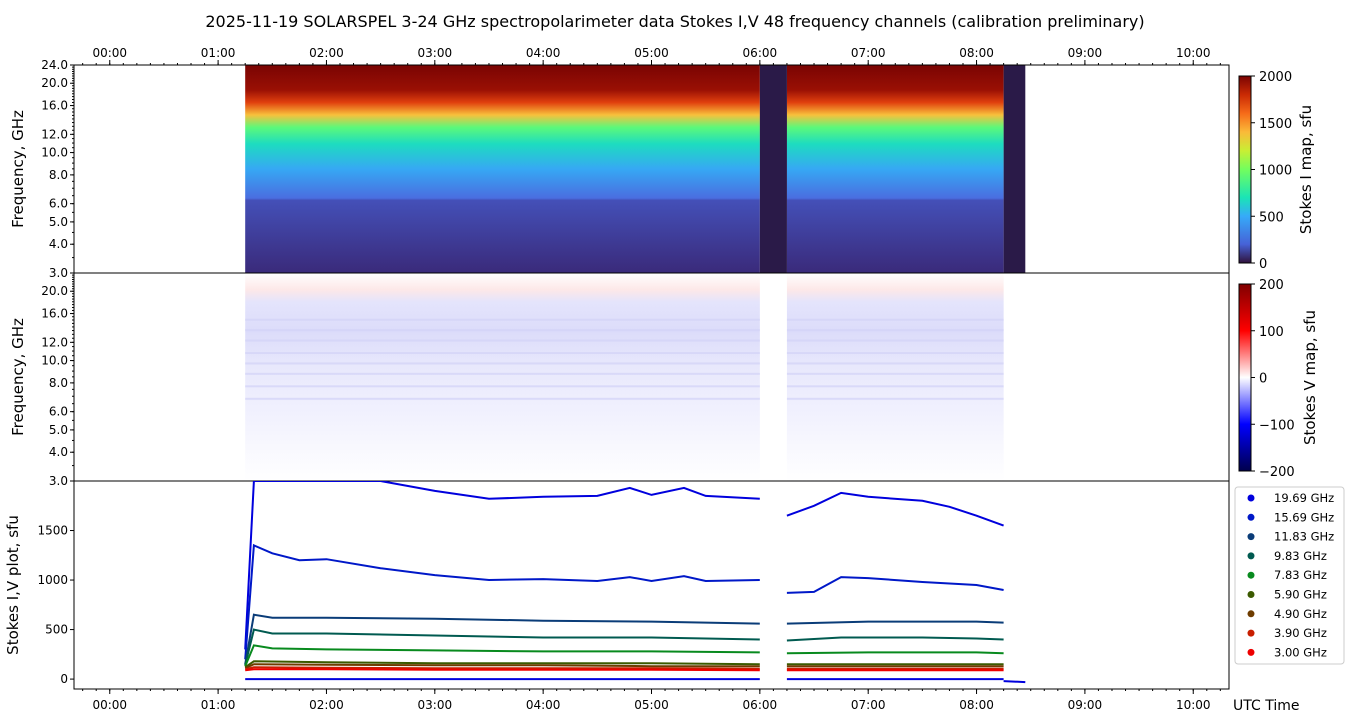  I want to click on x-tick-label: 03:00, so click(435, 705).